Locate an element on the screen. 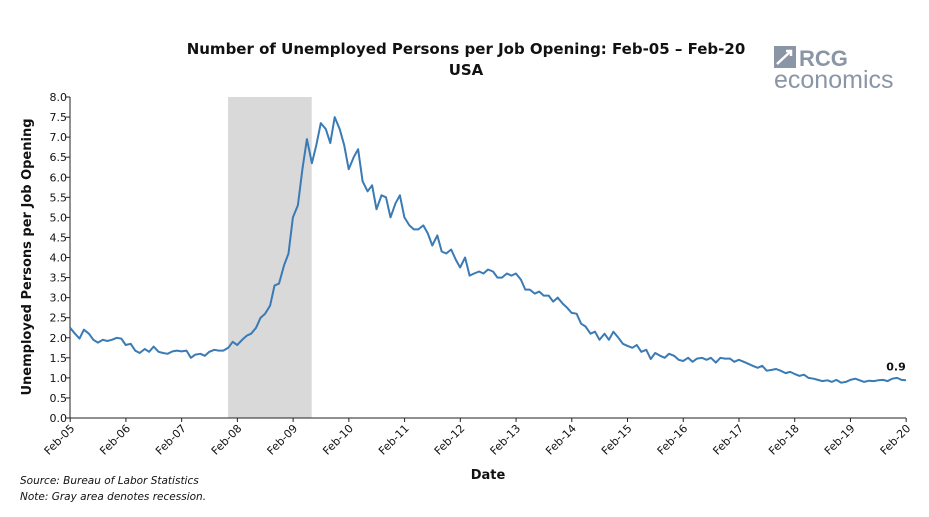 This screenshot has width=929, height=517. logo-top-text: RCG is located at coordinates (823, 58).